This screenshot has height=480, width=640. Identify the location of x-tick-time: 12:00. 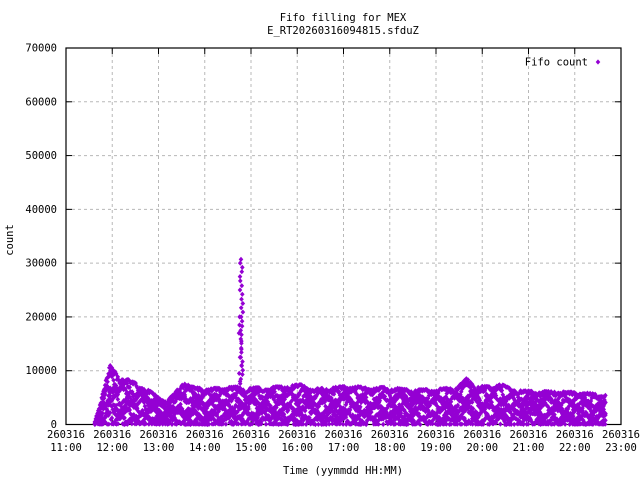
(112, 448).